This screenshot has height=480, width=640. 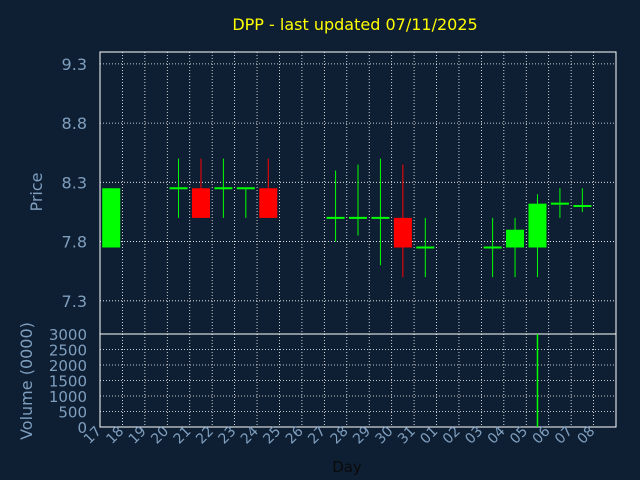 What do you see at coordinates (68, 351) in the screenshot?
I see `volume-tick-label: 2500` at bounding box center [68, 351].